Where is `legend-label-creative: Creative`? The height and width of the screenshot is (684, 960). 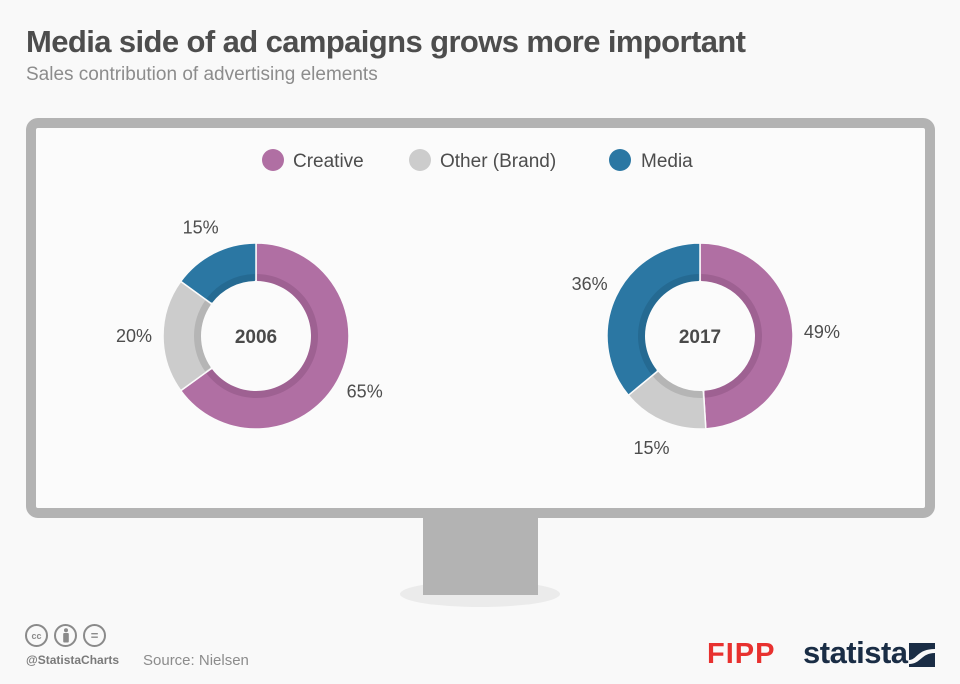 legend-label-creative: Creative is located at coordinates (328, 161).